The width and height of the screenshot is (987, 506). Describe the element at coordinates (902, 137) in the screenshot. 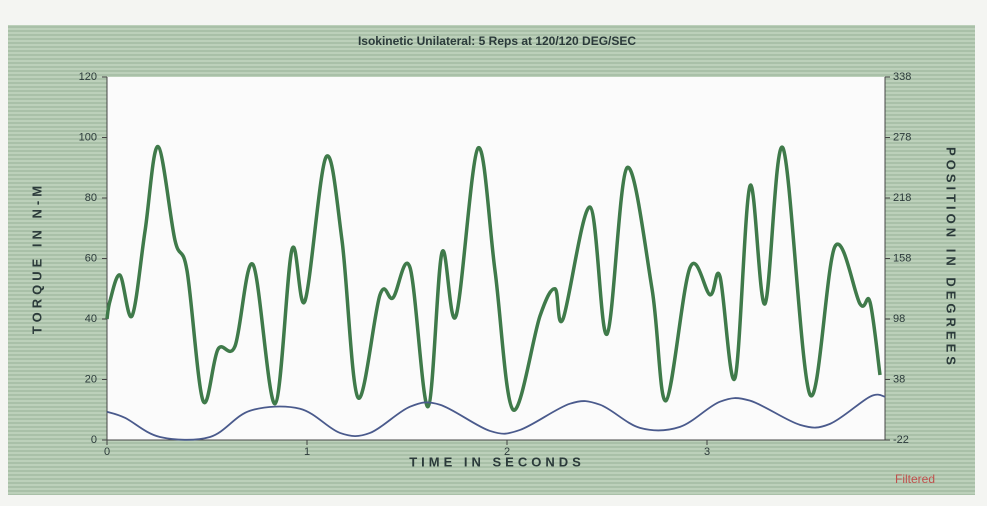

I see `y2-tick-label: 278` at that location.